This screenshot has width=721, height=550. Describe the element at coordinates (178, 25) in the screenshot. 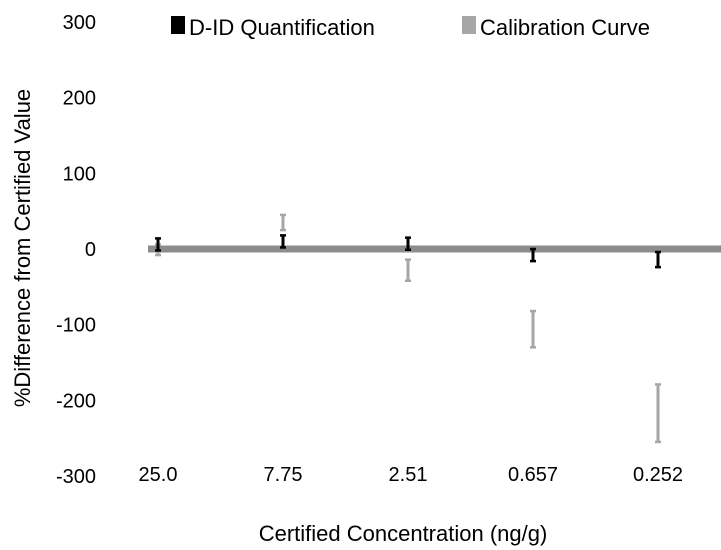

I see `legend-swatch-d-id` at that location.